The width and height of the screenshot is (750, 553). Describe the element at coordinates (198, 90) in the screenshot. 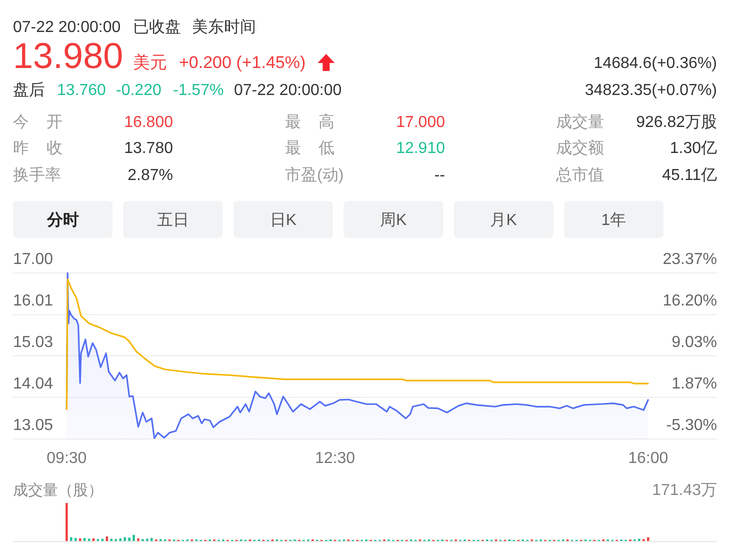

I see `text: -1.57%` at that location.